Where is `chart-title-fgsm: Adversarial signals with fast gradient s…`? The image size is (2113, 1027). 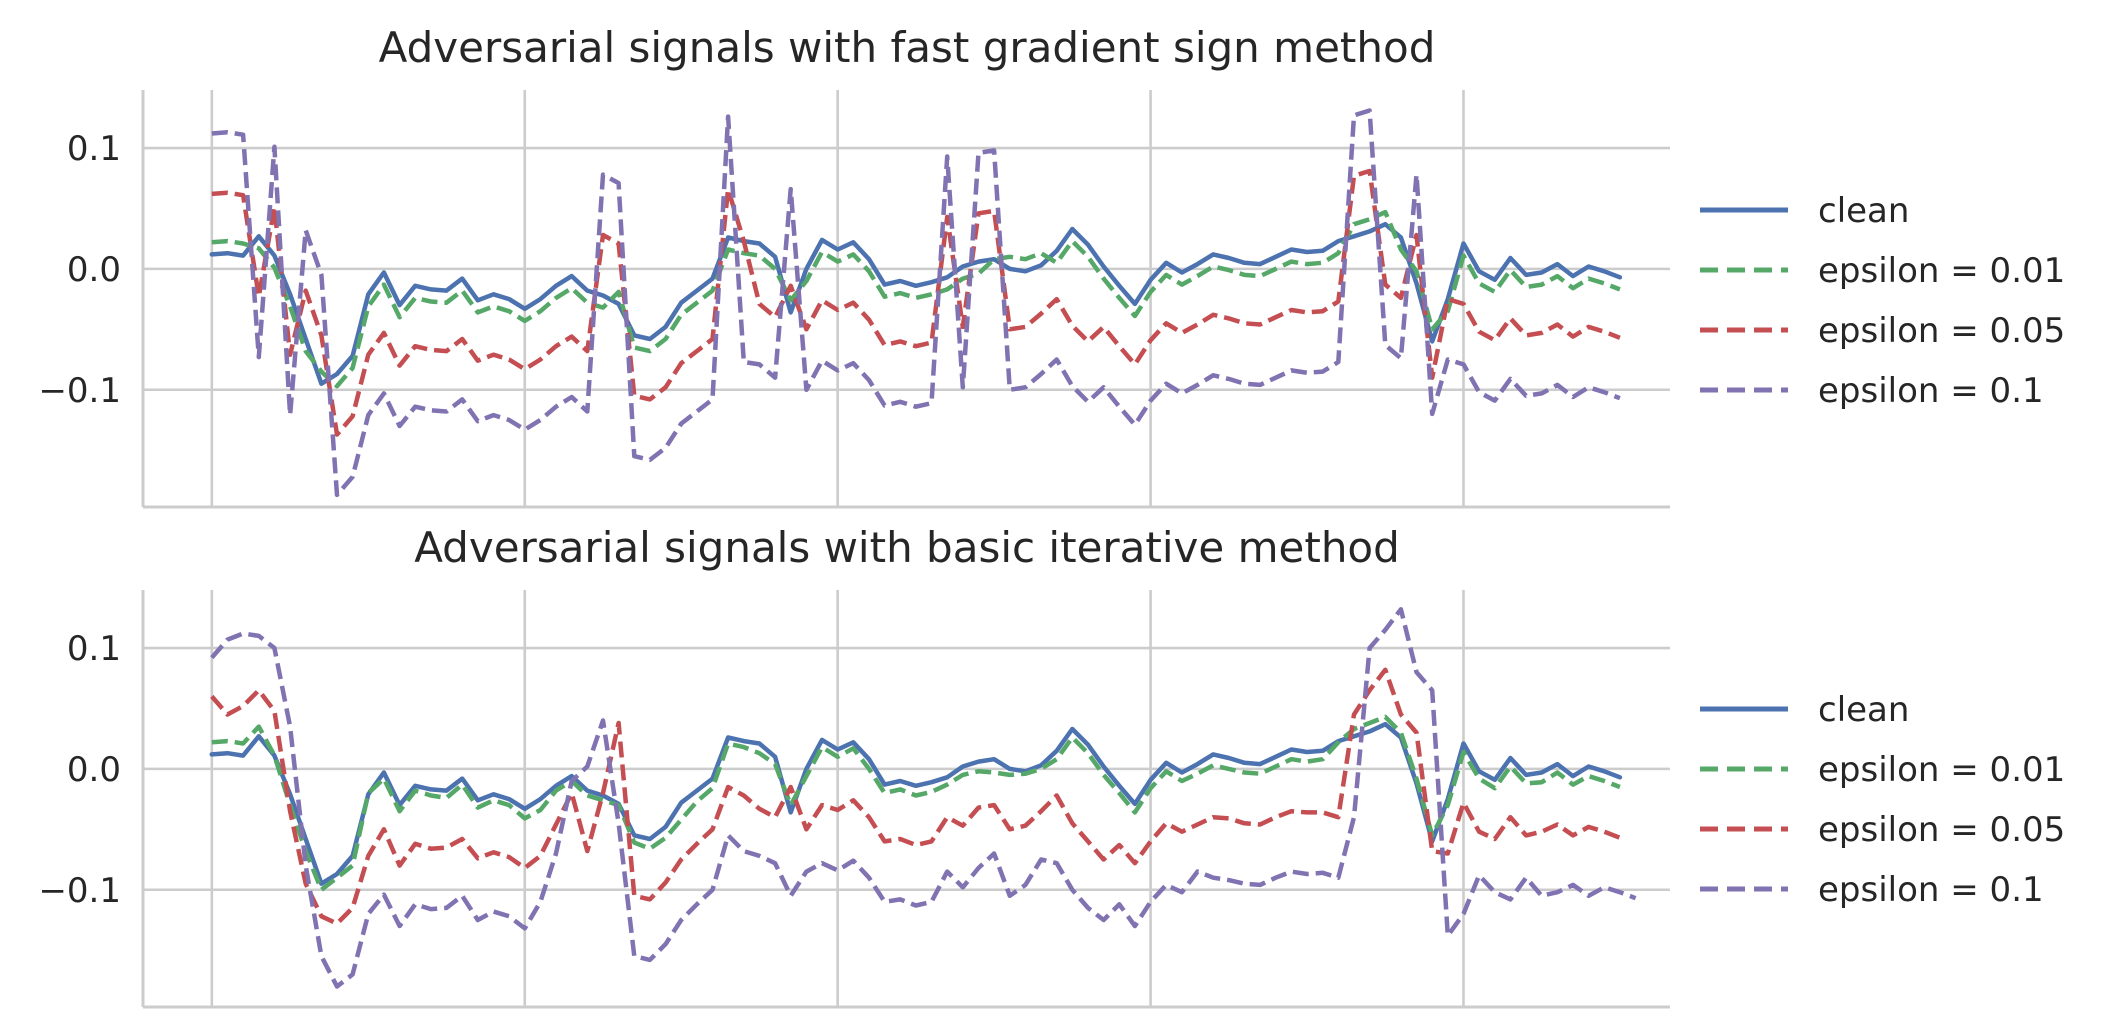
chart-title-fgsm: Adversarial signals with fast gradient s… is located at coordinates (907, 47).